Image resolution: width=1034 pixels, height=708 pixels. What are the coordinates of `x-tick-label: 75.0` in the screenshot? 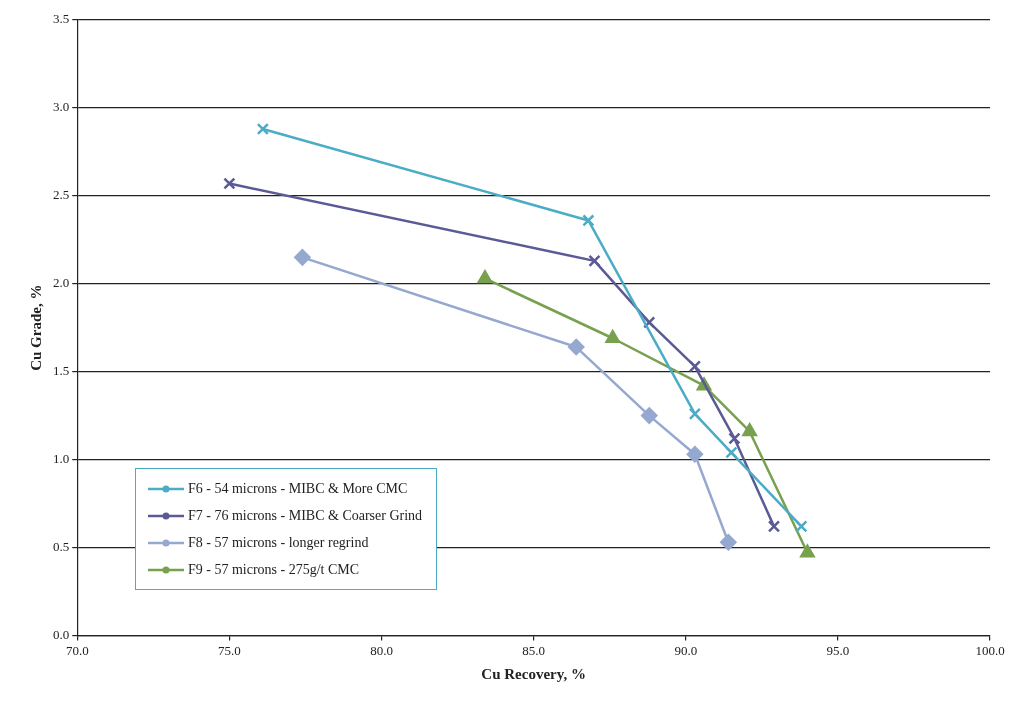 It's located at (229, 650).